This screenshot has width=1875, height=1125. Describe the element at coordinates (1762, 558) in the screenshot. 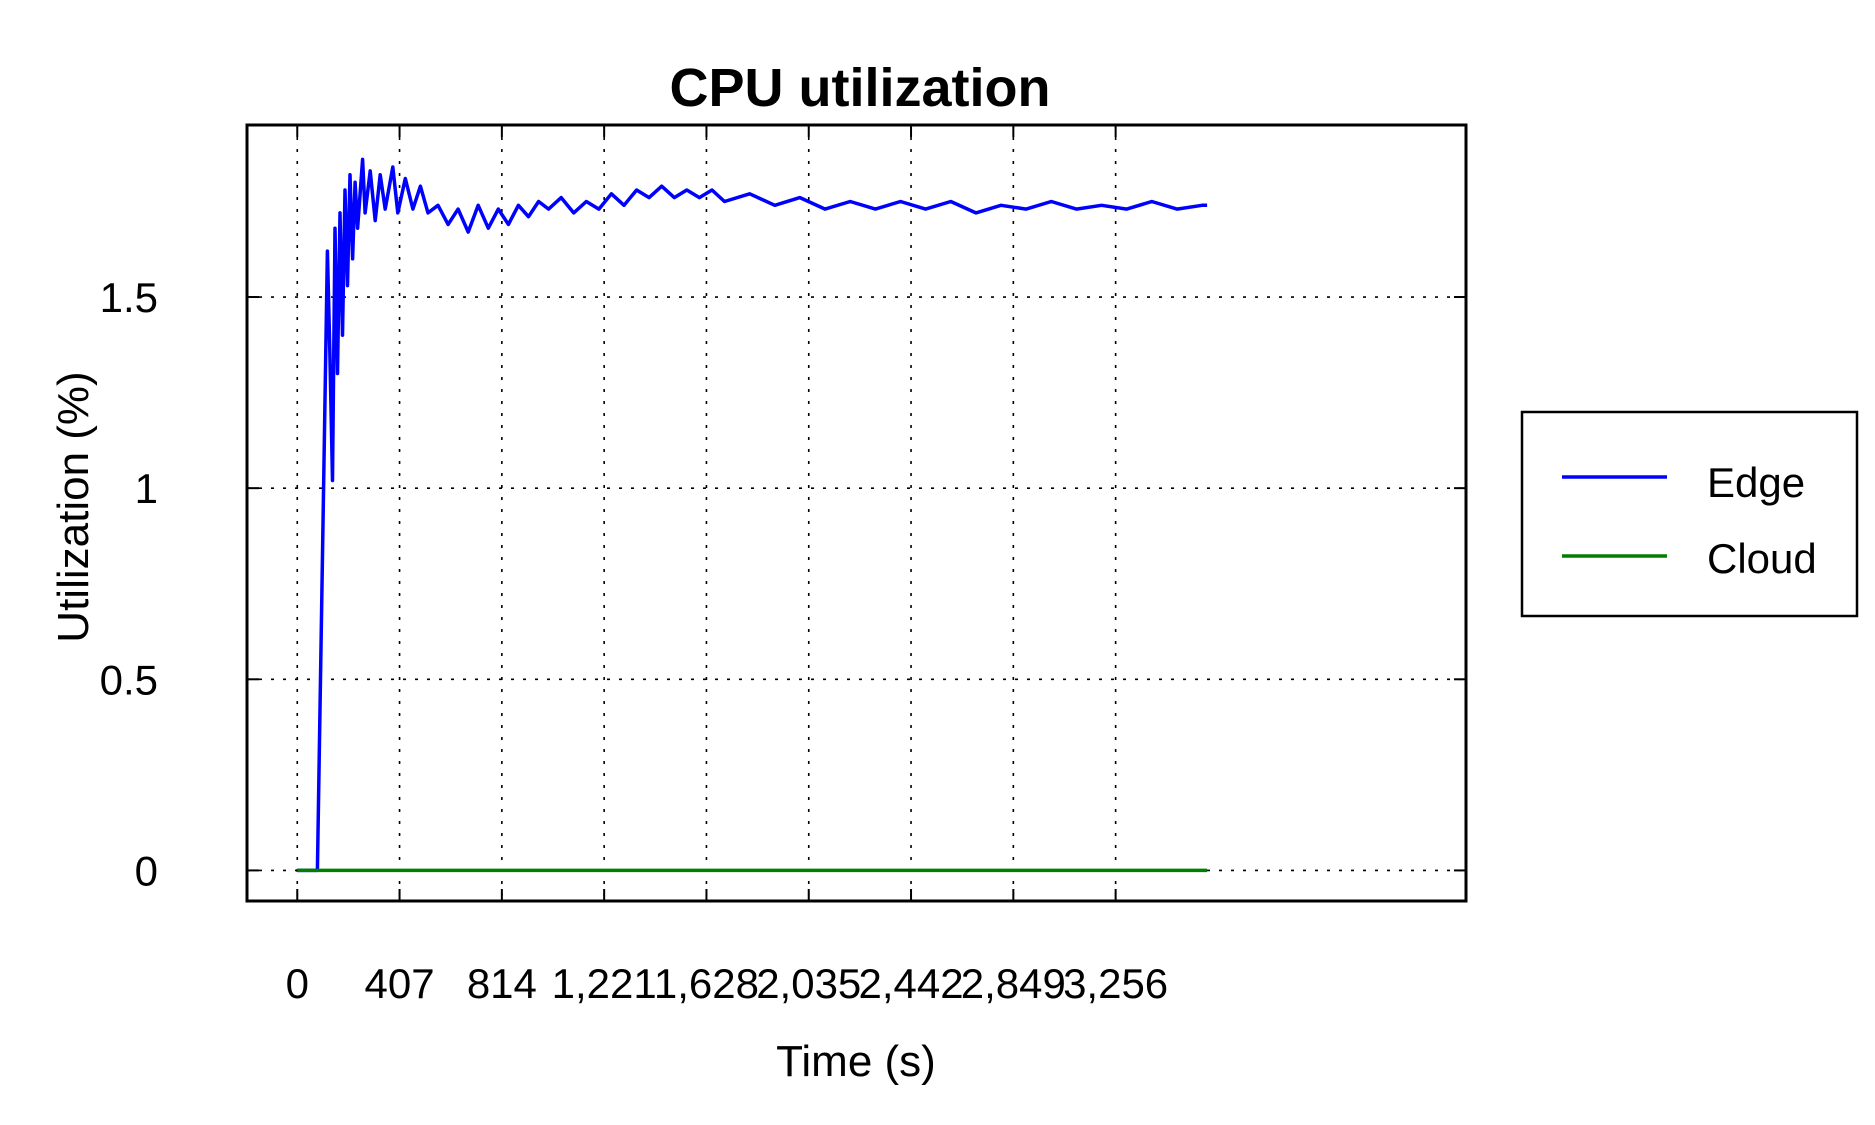

I see `legend-label-cloud: Cloud` at that location.